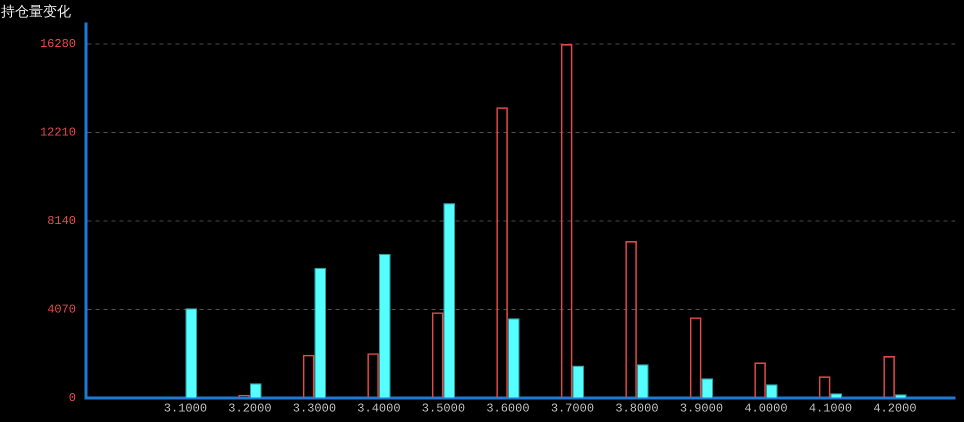 The image size is (964, 422). What do you see at coordinates (572, 408) in the screenshot?
I see `x-tick-label: 3.7000` at bounding box center [572, 408].